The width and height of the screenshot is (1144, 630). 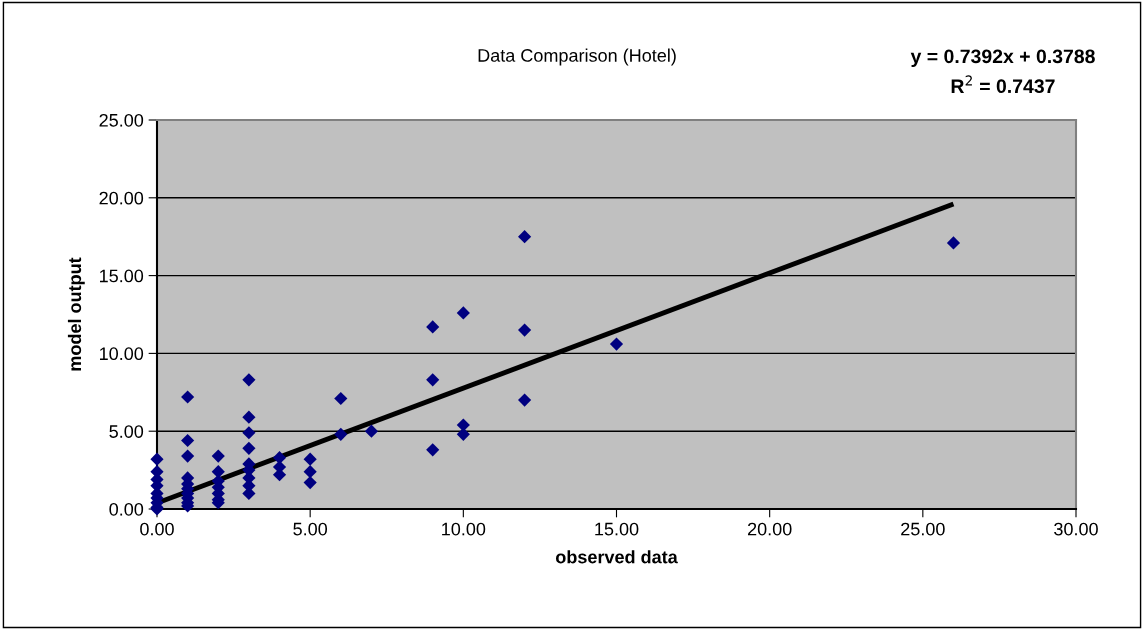 I want to click on x-tick-label: 0.00, so click(x=157, y=529).